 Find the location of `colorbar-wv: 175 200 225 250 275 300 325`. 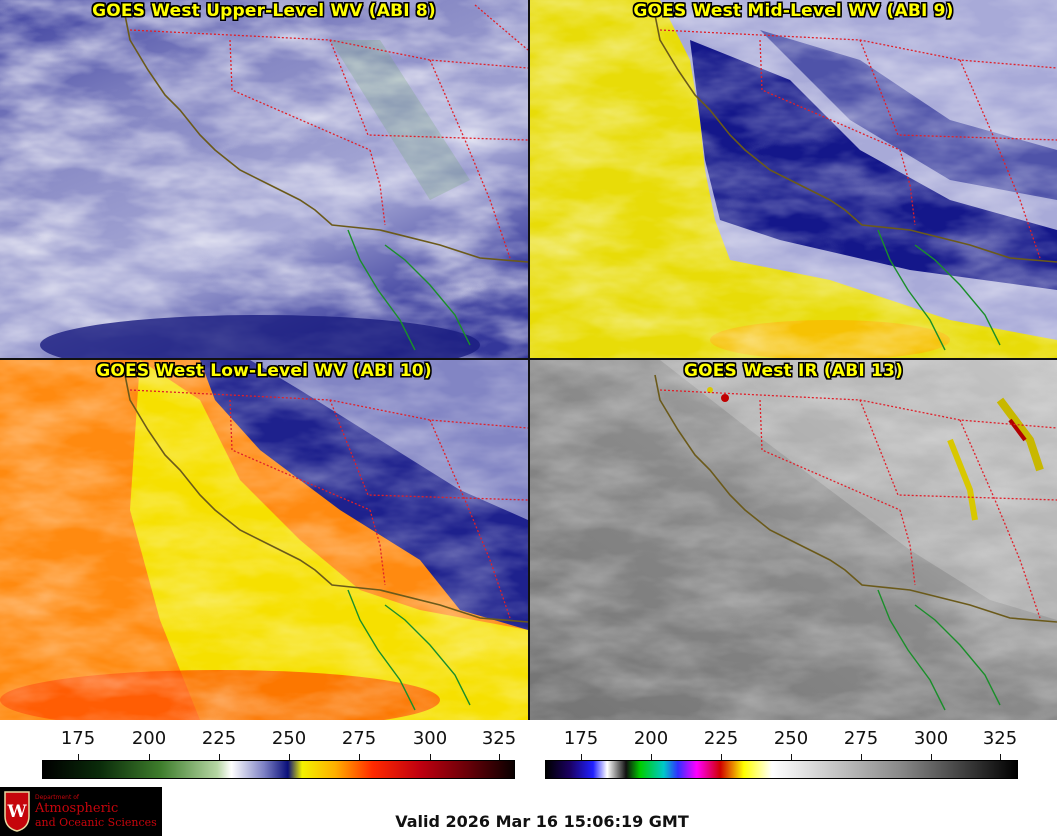

colorbar-wv: 175 200 225 250 275 300 325 is located at coordinates (265, 755).